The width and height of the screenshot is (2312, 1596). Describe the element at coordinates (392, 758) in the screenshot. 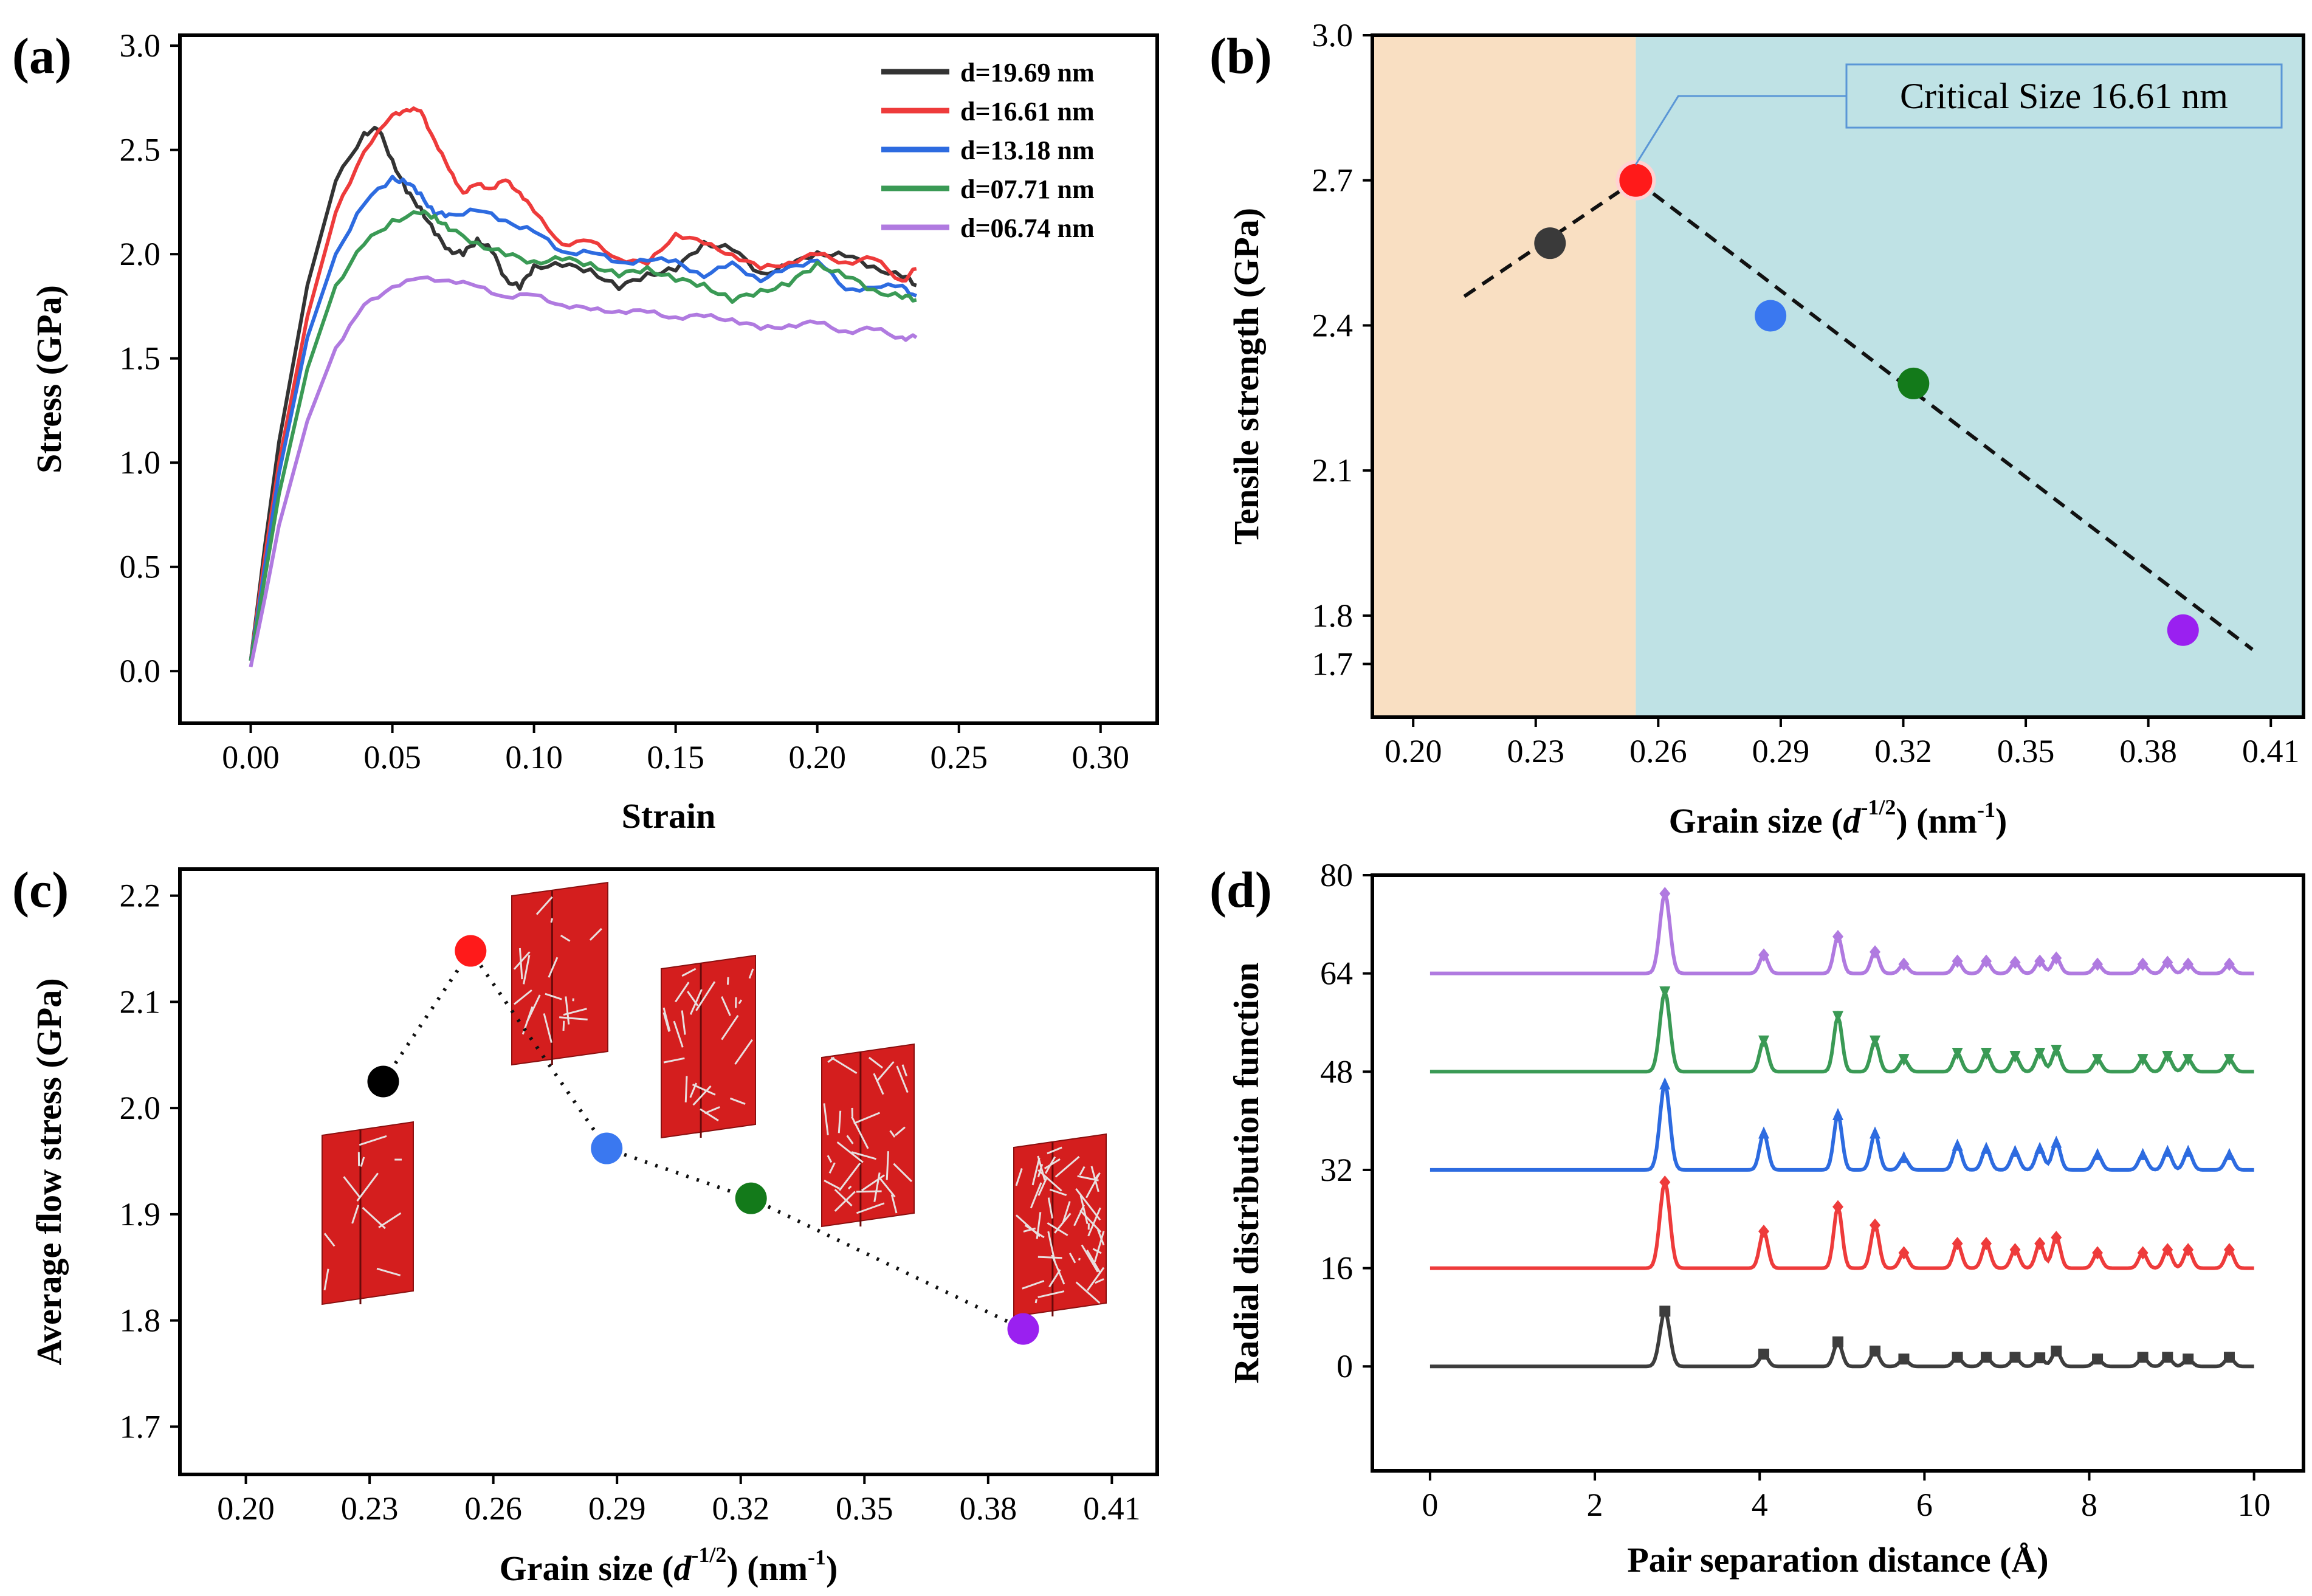

I see `panel-a-xtick-label: 0.05` at that location.